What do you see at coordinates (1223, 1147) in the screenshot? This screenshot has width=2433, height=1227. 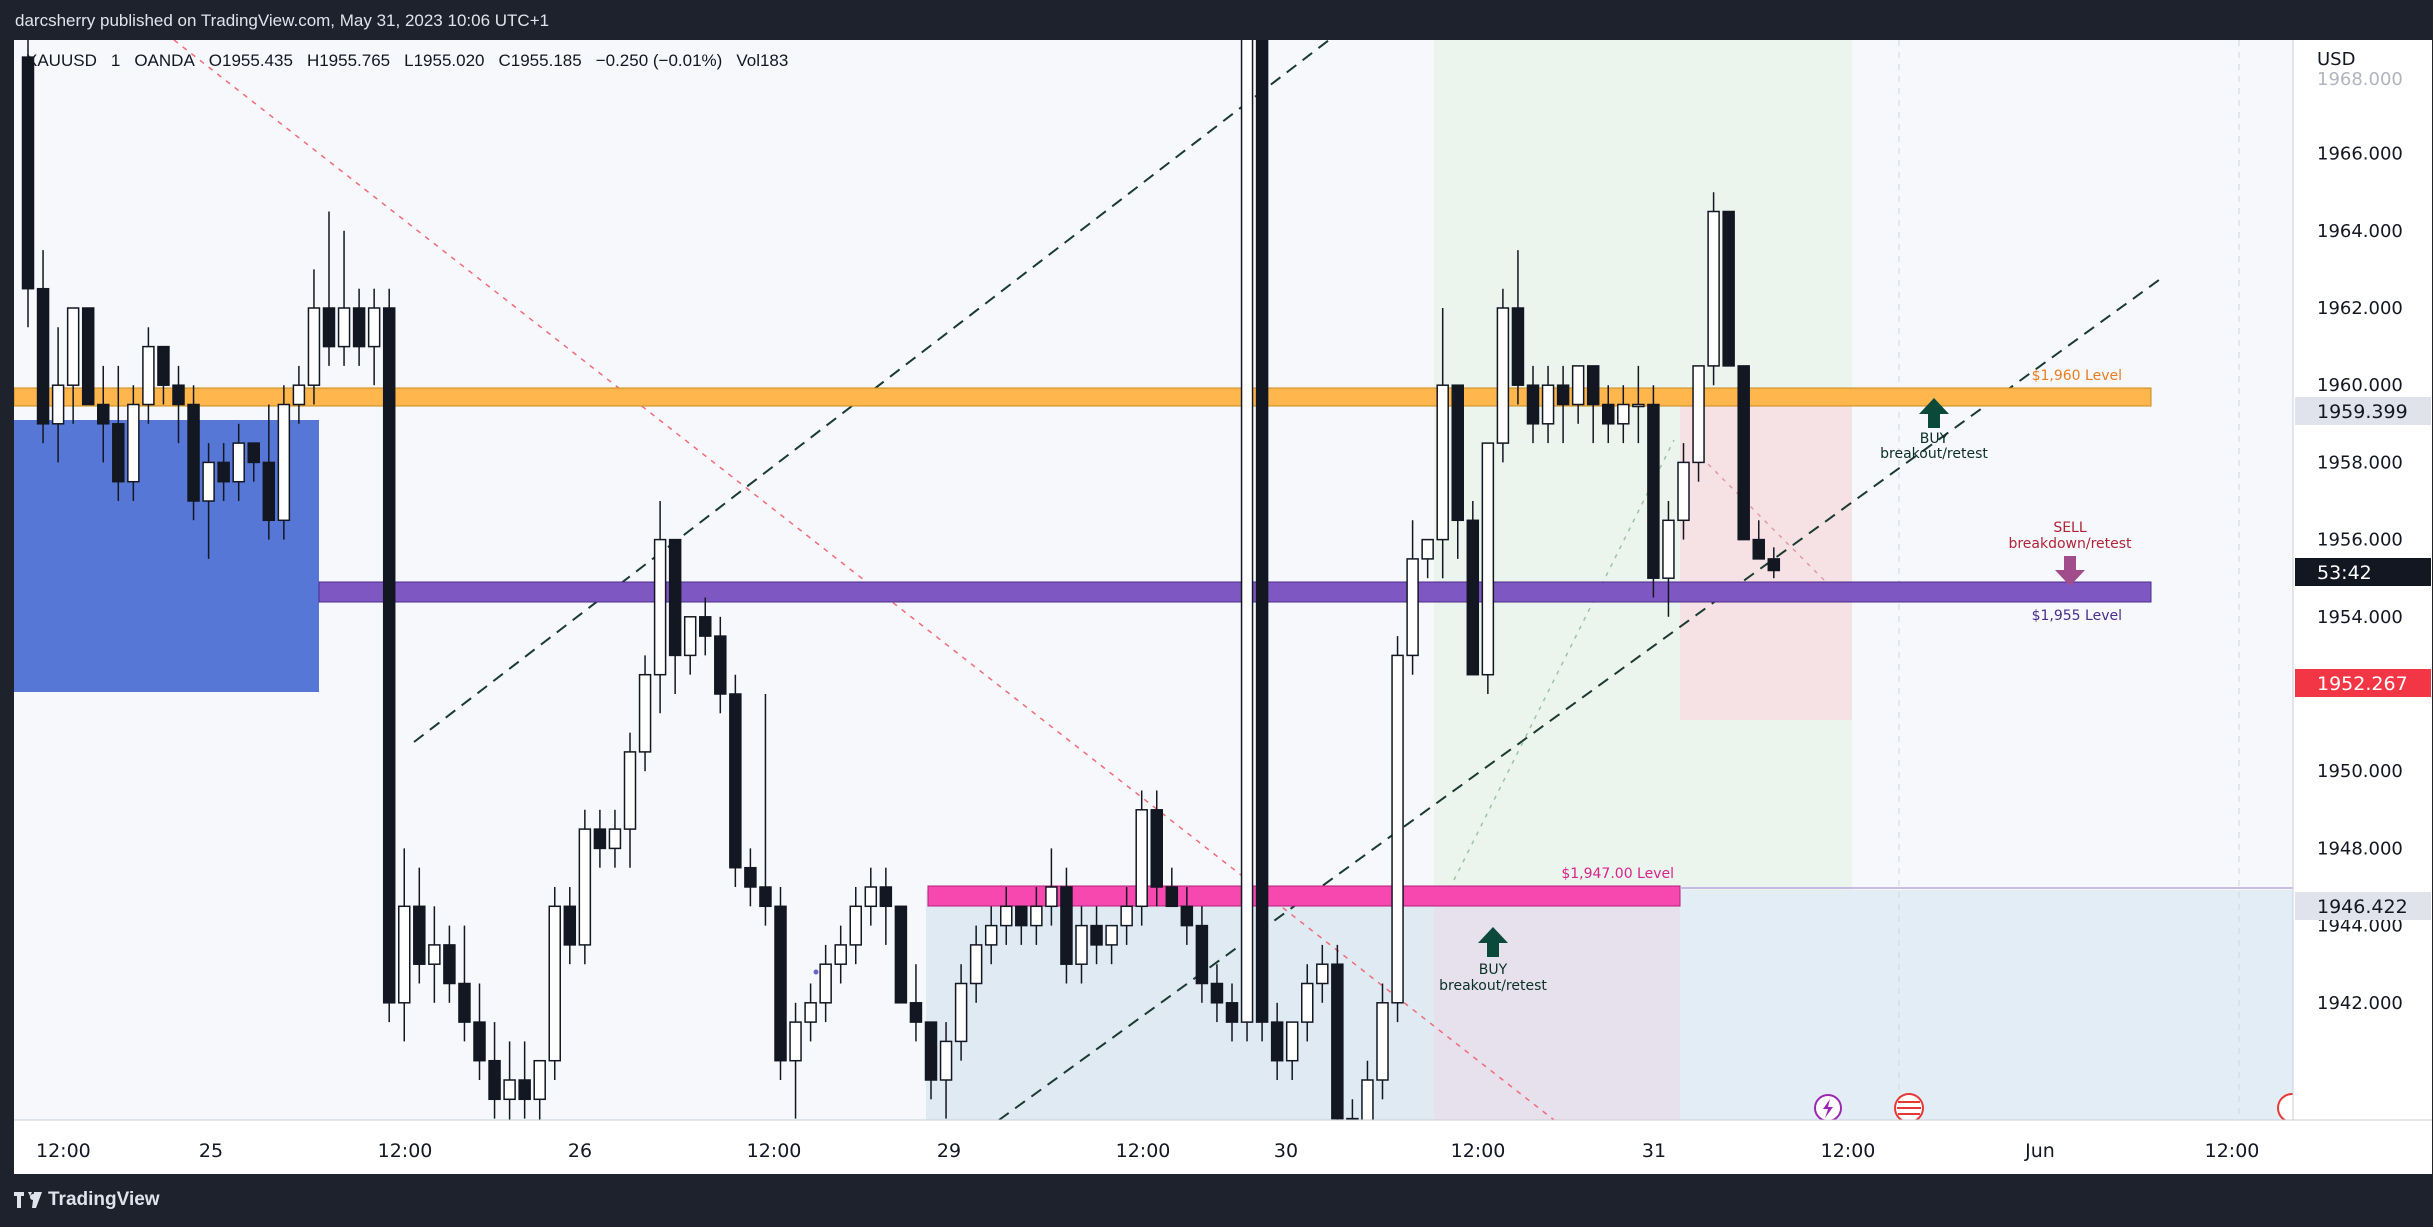 I see `time-axis-background` at bounding box center [1223, 1147].